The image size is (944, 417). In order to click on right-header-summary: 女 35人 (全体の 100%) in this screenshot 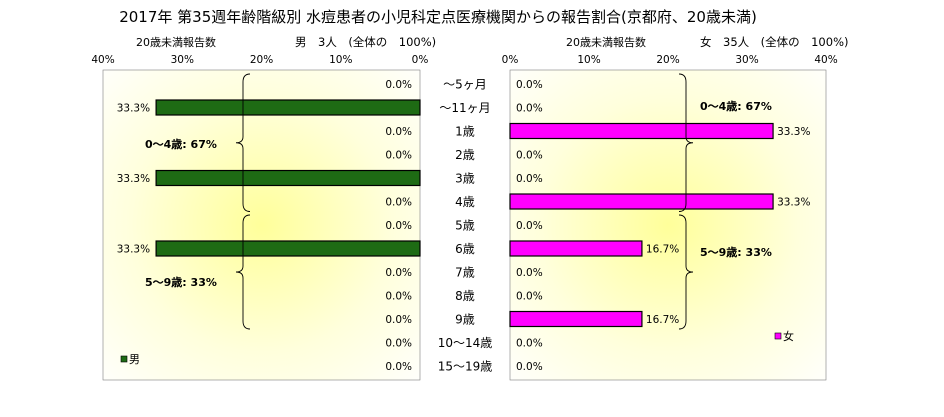, I will do `click(774, 42)`.